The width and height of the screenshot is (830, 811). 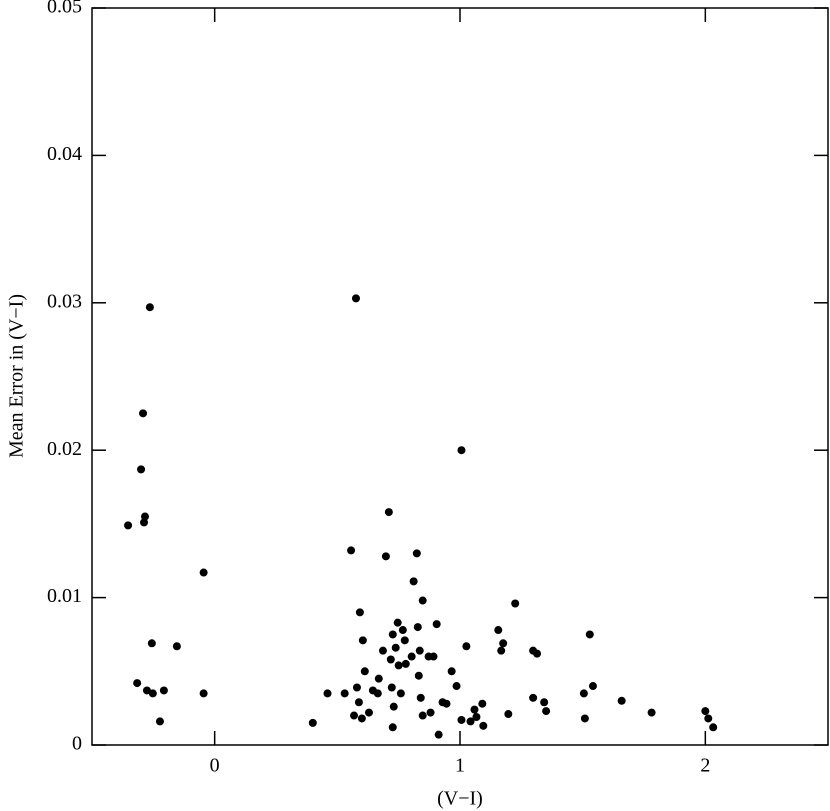 I want to click on y-tick-label: 0.01, so click(x=64, y=596).